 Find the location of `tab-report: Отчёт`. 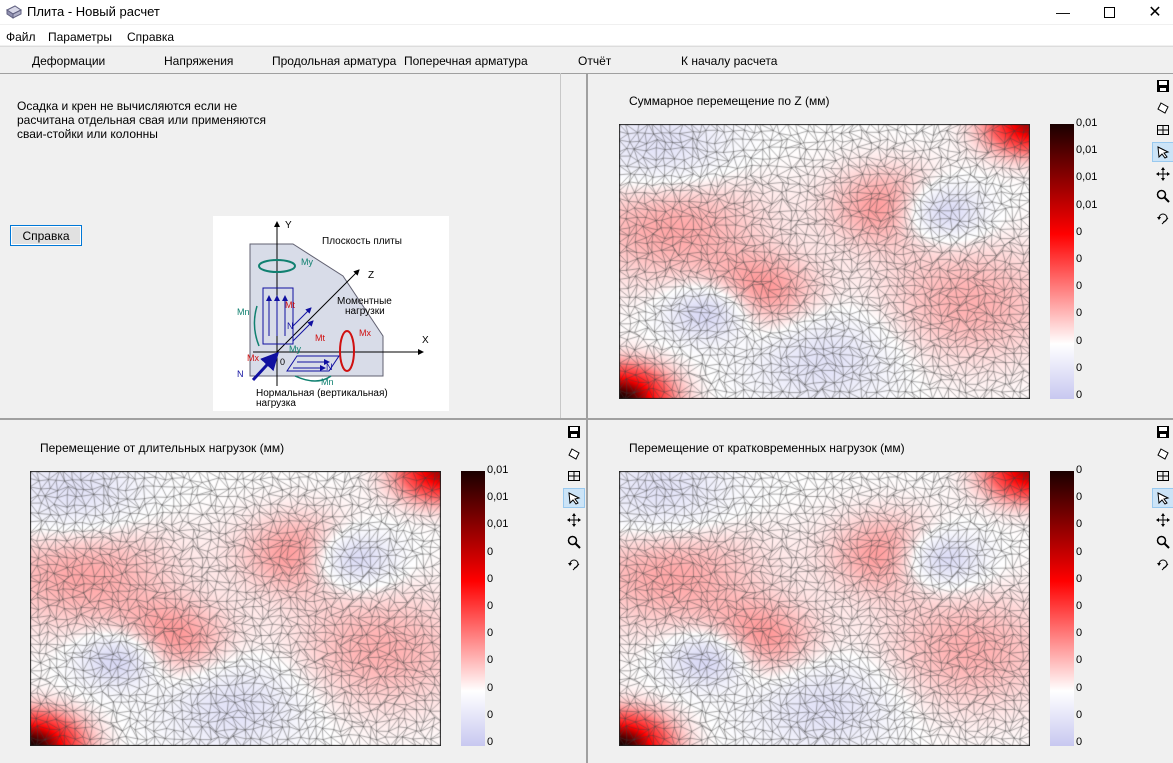

tab-report: Отчёт is located at coordinates (595, 61).